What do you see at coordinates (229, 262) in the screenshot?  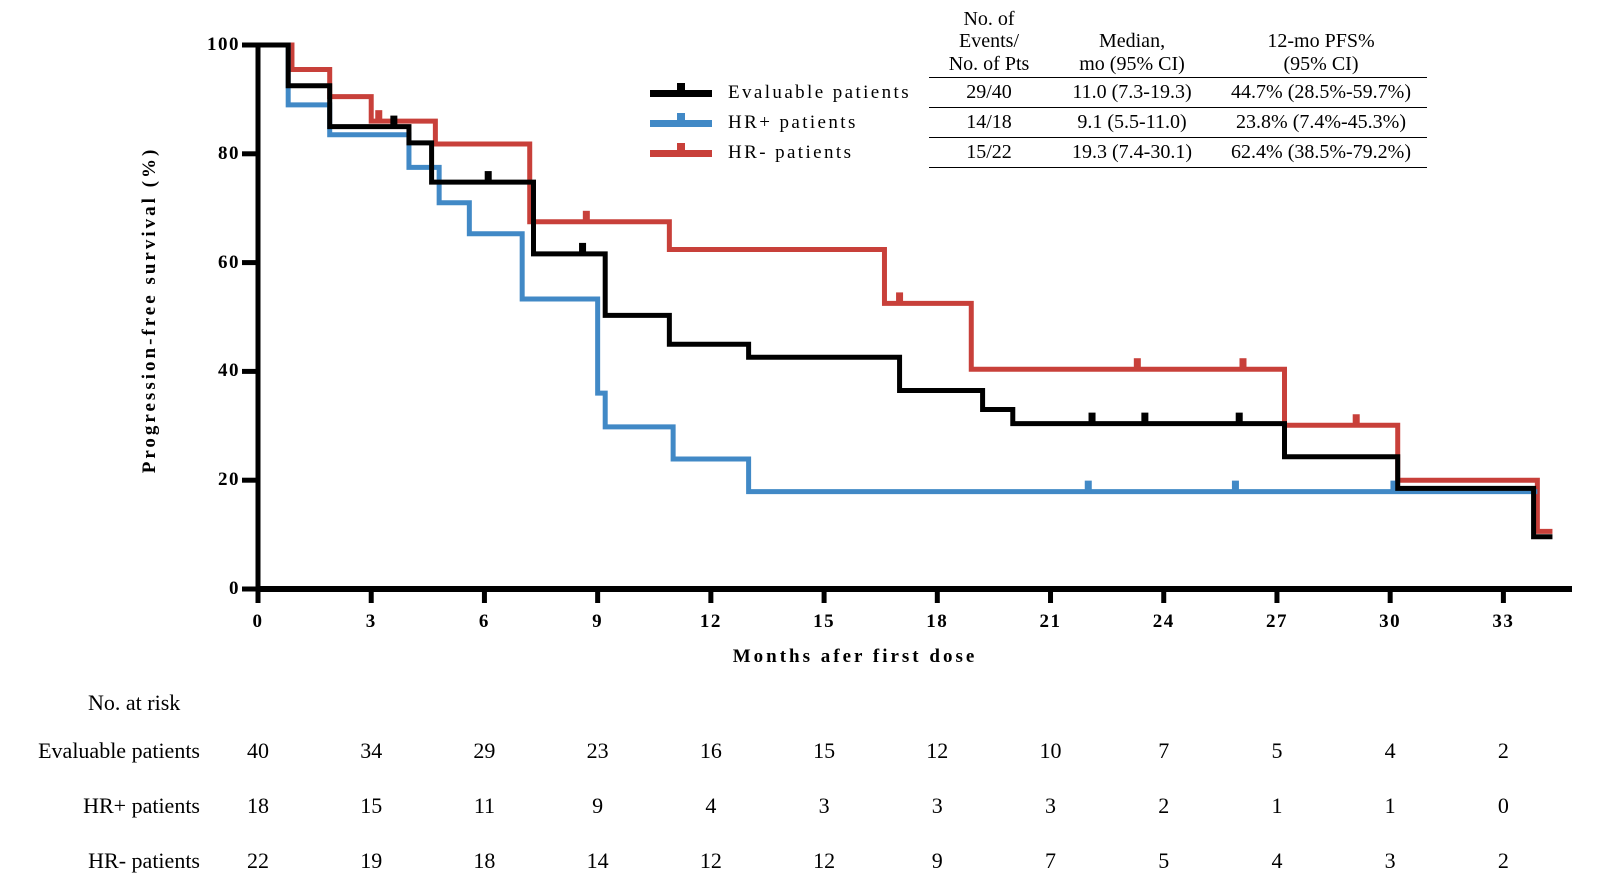 I see `y-tick-label-60: 60` at bounding box center [229, 262].